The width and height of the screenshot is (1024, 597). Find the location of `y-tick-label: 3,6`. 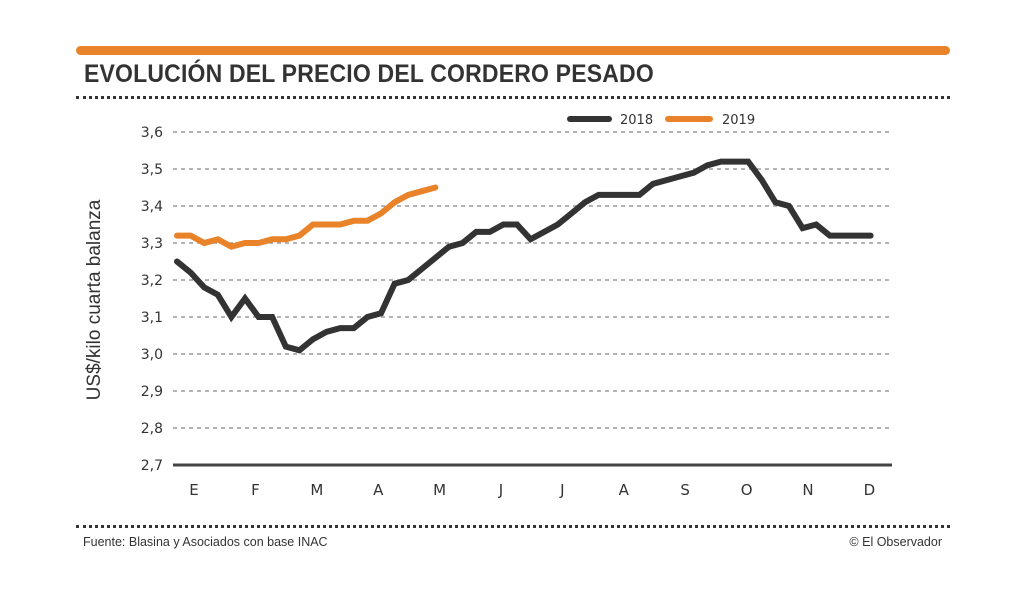

y-tick-label: 3,6 is located at coordinates (152, 133).